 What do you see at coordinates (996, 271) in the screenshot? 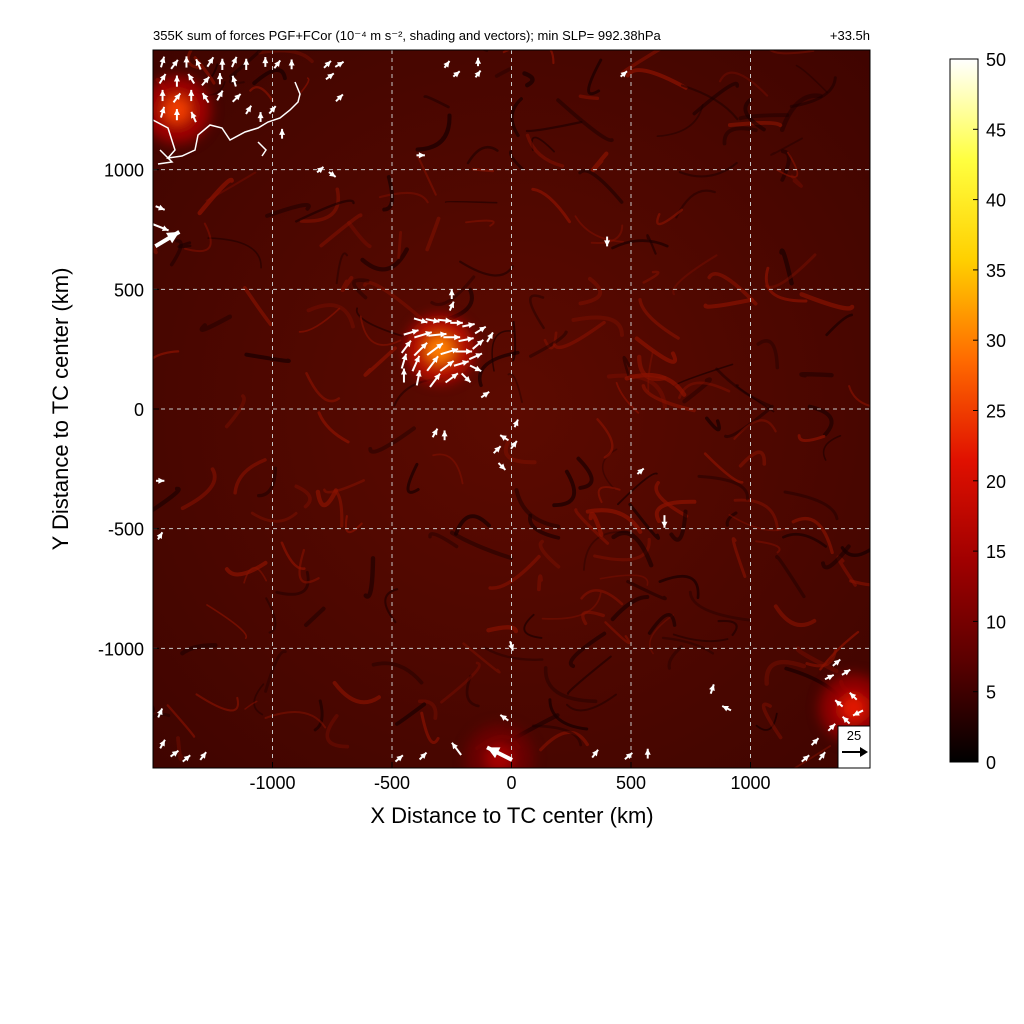
I see `colorbar-tick-label: 35` at bounding box center [996, 271].